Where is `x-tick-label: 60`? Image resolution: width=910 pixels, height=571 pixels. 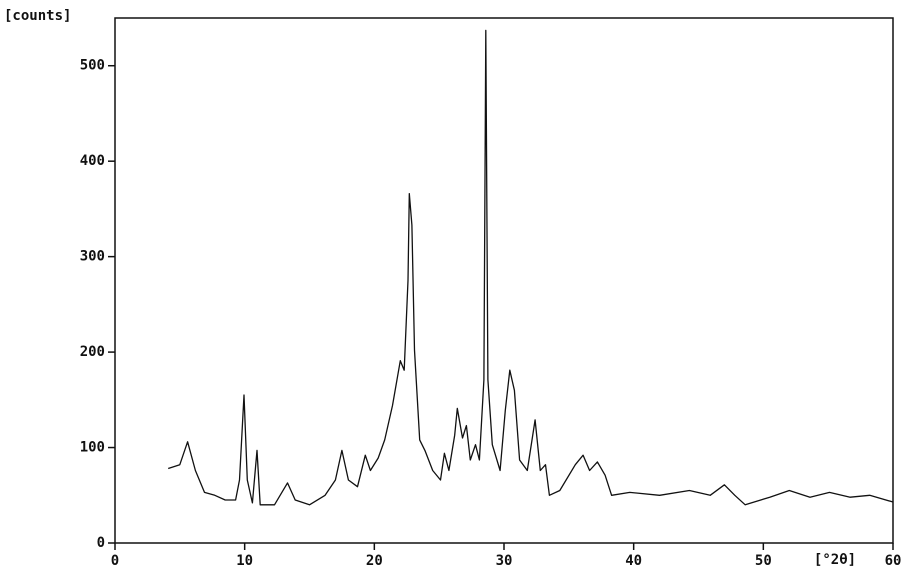
x-tick-label: 60 is located at coordinates (893, 561).